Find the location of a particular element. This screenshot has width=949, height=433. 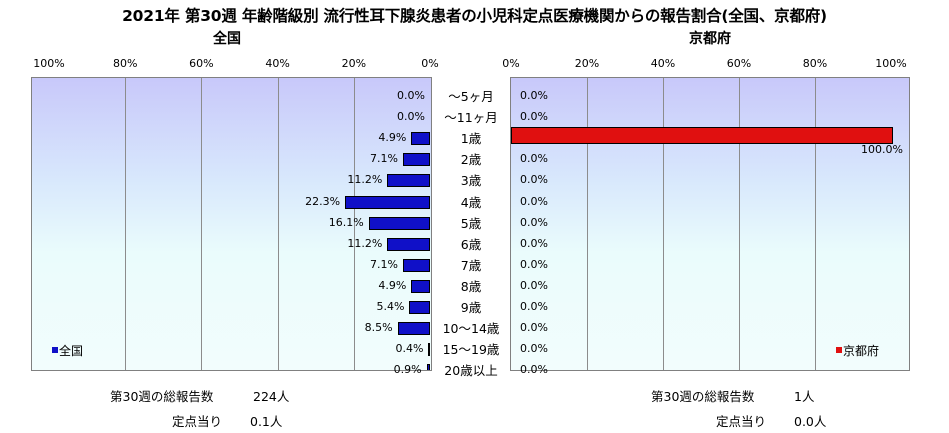

kyoto-bar is located at coordinates (702, 136).